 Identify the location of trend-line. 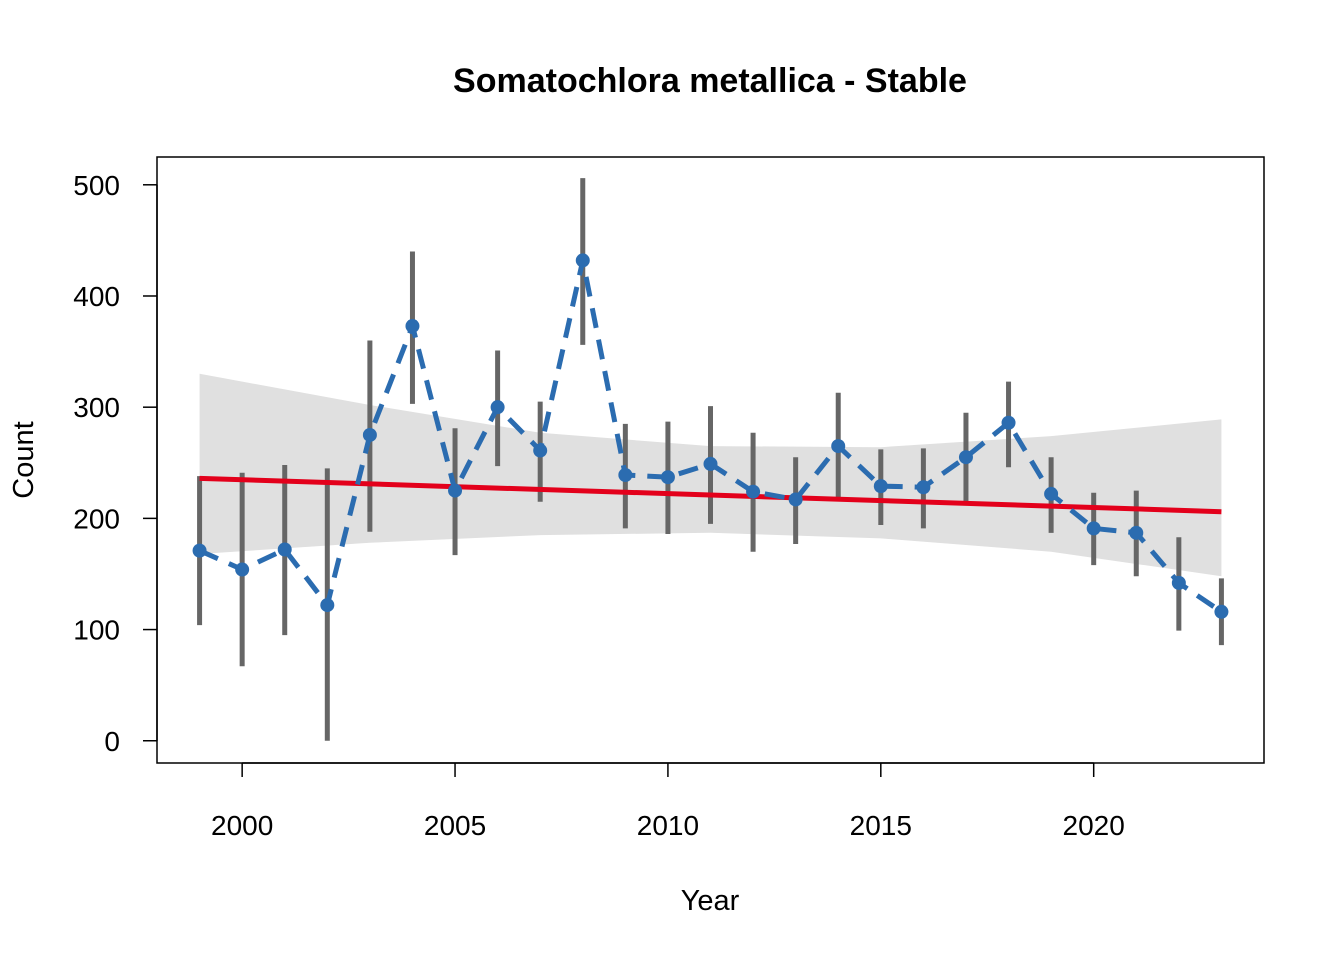
(710, 495).